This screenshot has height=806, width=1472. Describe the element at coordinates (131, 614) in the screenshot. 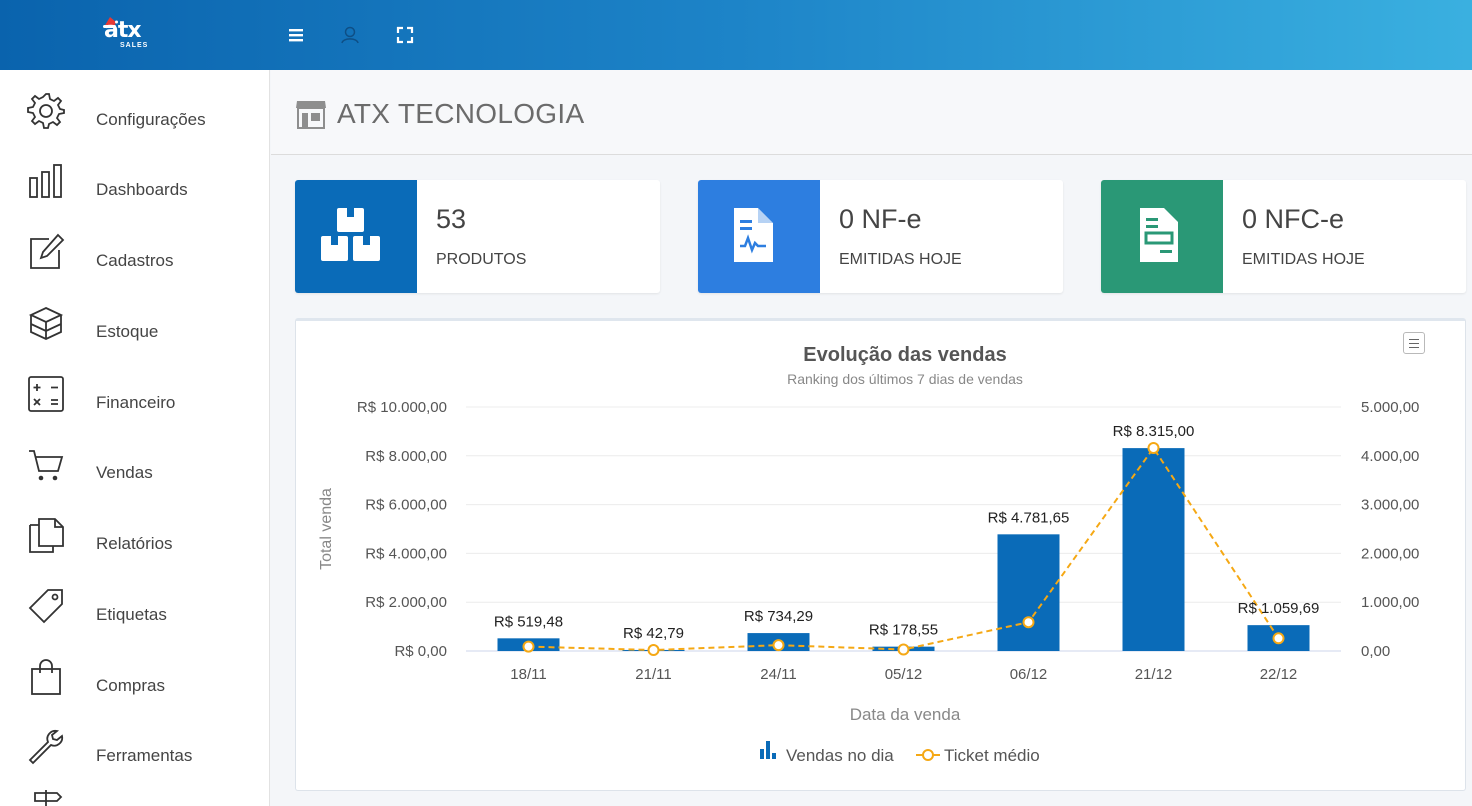

I see `sidebar-item-label: Etiquetas` at that location.